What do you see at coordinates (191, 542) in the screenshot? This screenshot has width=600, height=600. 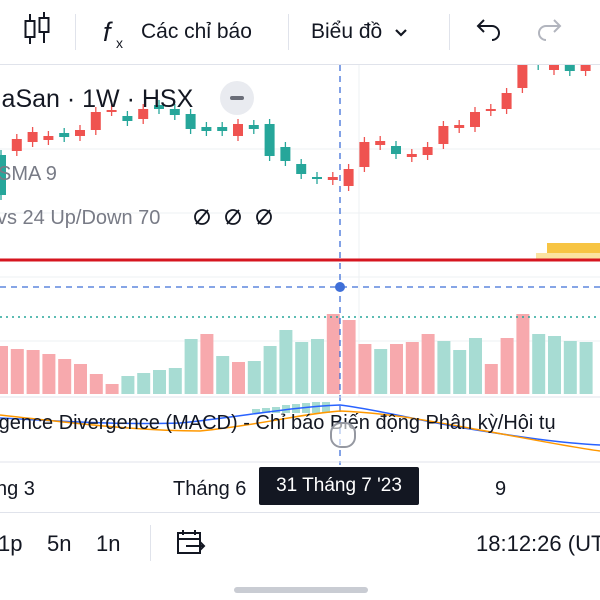 I see `calendar-range-icon` at bounding box center [191, 542].